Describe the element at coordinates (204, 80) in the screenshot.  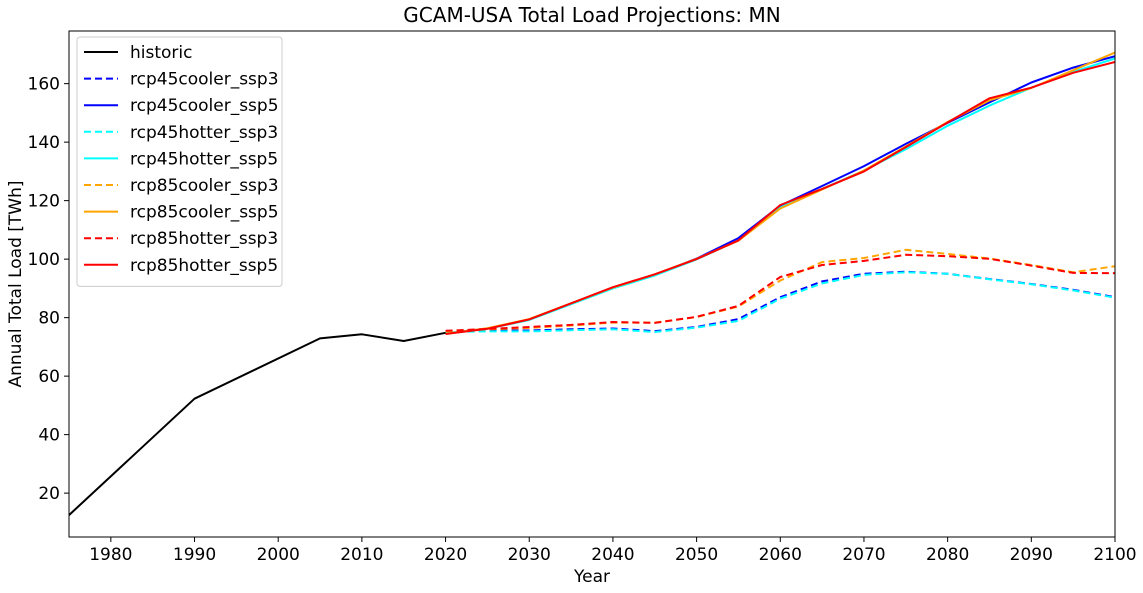
I see `legend-entry: rcp45cooler_ssp3` at that location.